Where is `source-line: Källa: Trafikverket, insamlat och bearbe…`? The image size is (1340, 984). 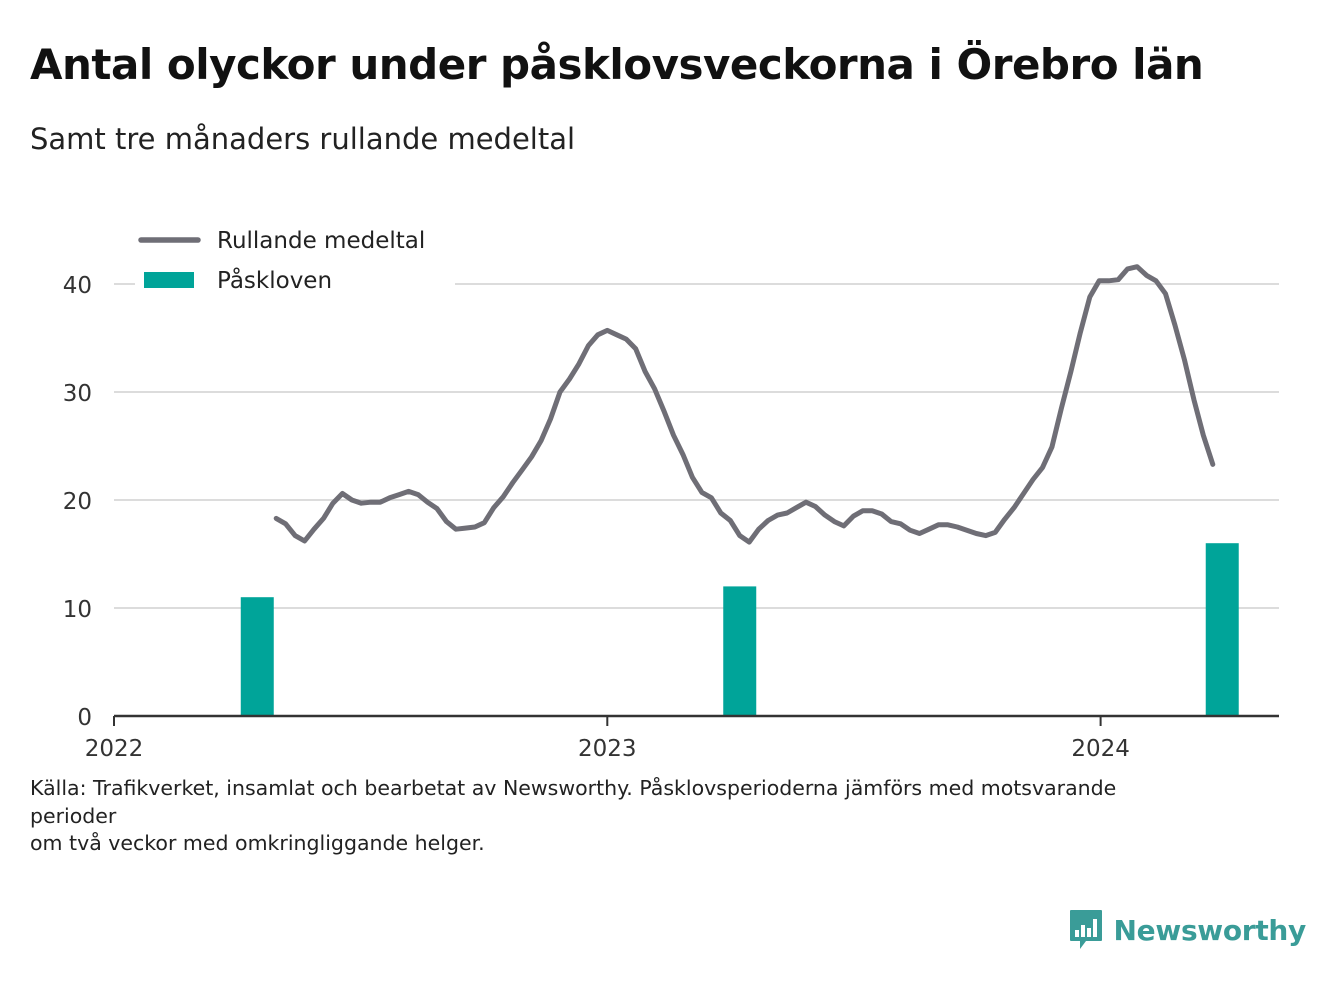
source-line: Källa: Trafikverket, insamlat och bearbe… is located at coordinates (573, 788).